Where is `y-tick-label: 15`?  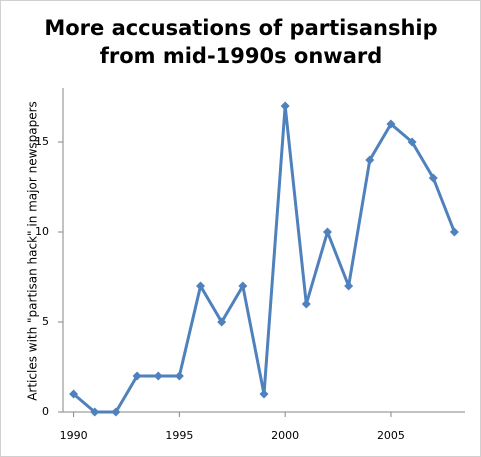
y-tick-label: 15 is located at coordinates (42, 141).